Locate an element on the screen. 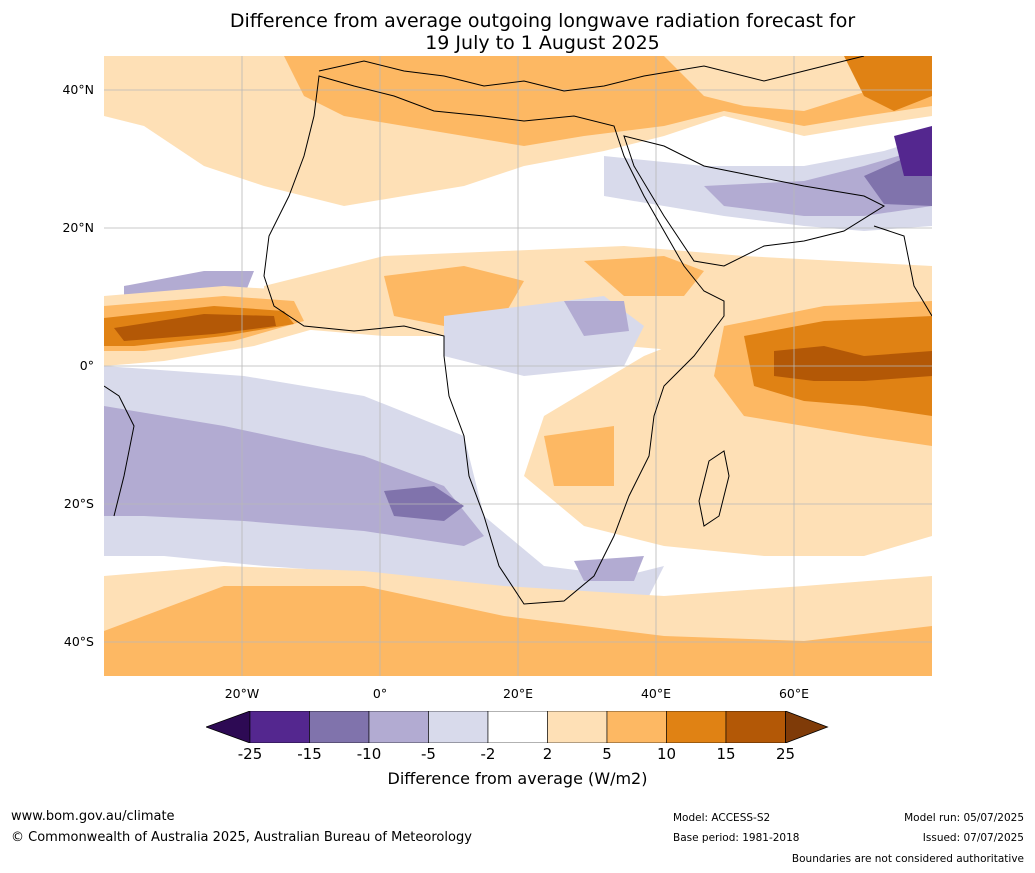 This screenshot has height=873, width=1035. zambia-orange is located at coordinates (579, 456).